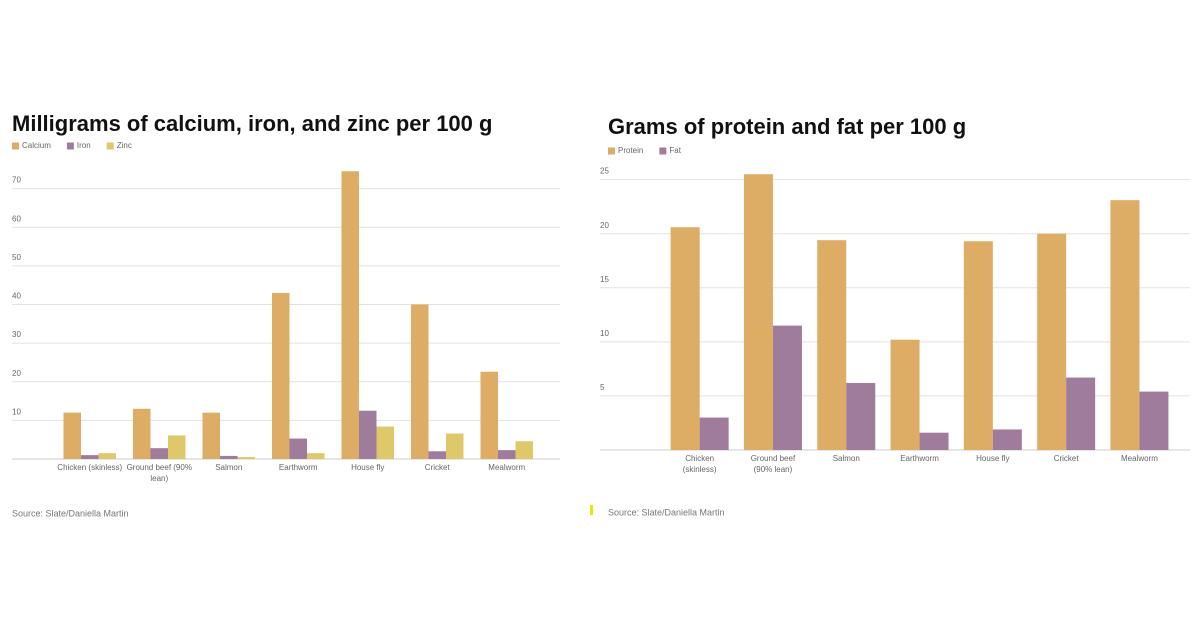  What do you see at coordinates (36, 145) in the screenshot?
I see `legend-label: Calcium` at bounding box center [36, 145].